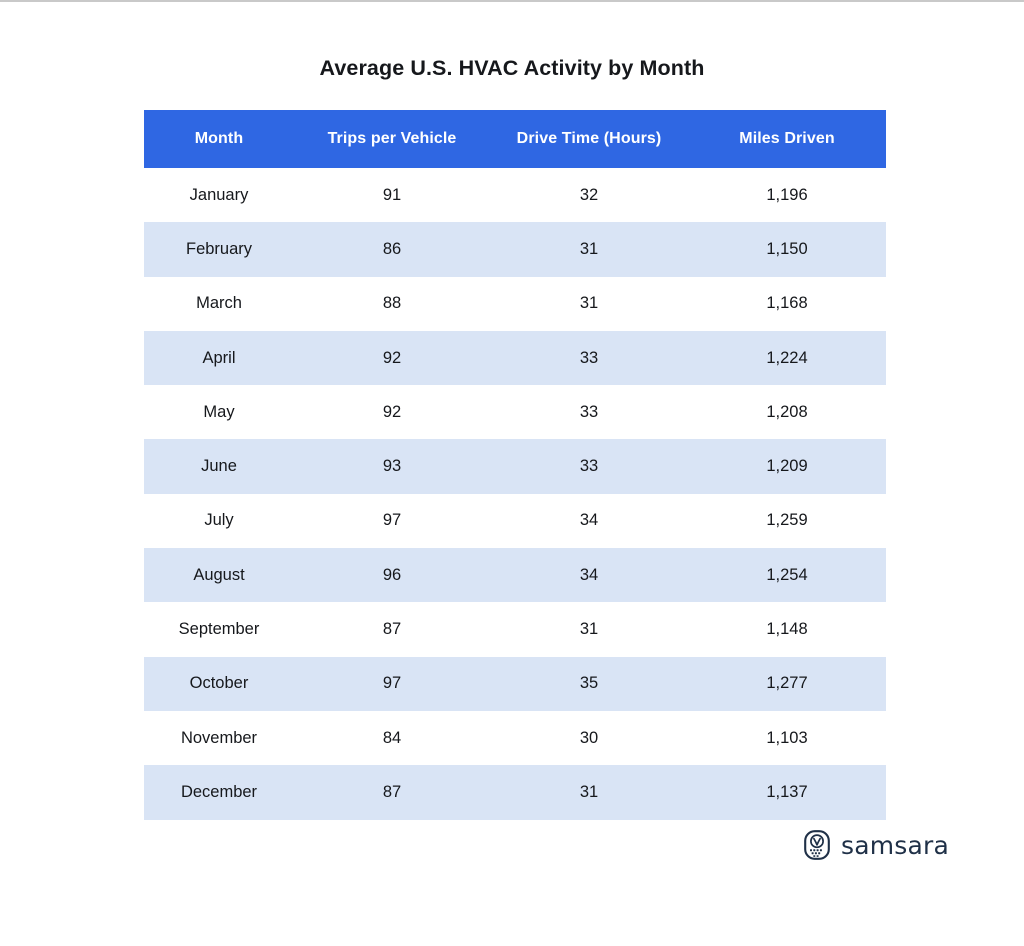  Describe the element at coordinates (392, 303) in the screenshot. I see `cell-trips: 88` at that location.